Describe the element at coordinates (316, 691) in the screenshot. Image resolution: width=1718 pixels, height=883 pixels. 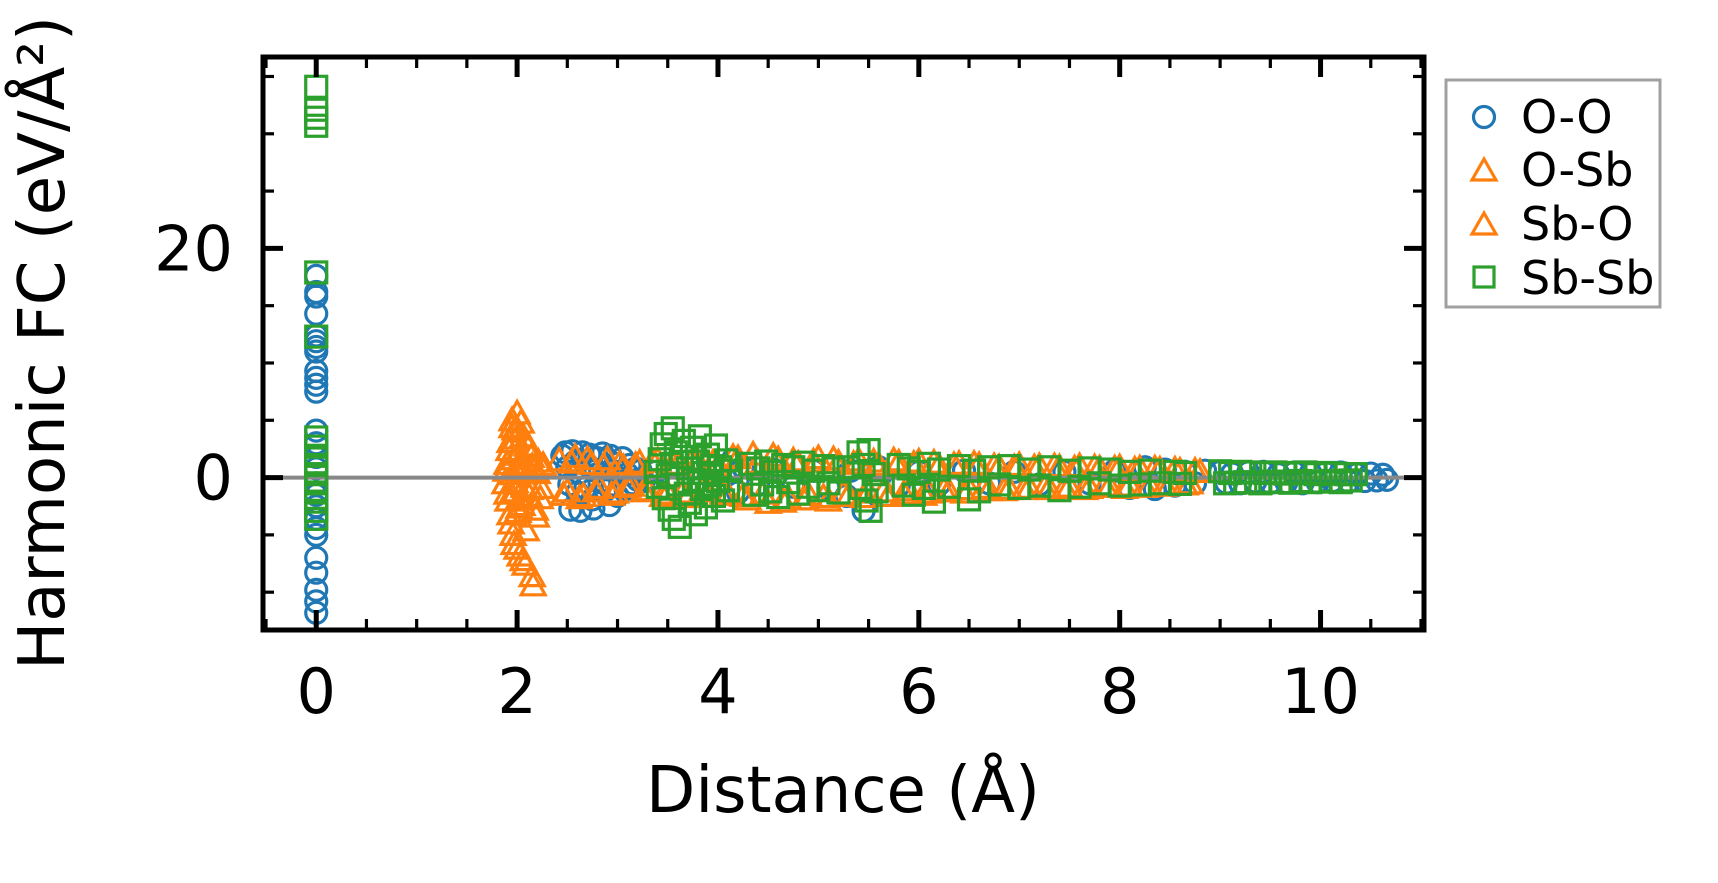
I see `x-tick-label: 0` at that location.